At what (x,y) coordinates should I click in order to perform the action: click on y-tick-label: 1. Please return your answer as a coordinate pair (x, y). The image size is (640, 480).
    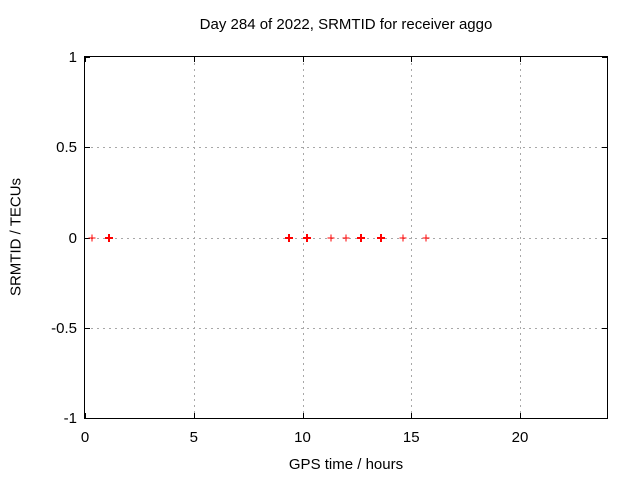
    Looking at the image, I should click on (72, 57).